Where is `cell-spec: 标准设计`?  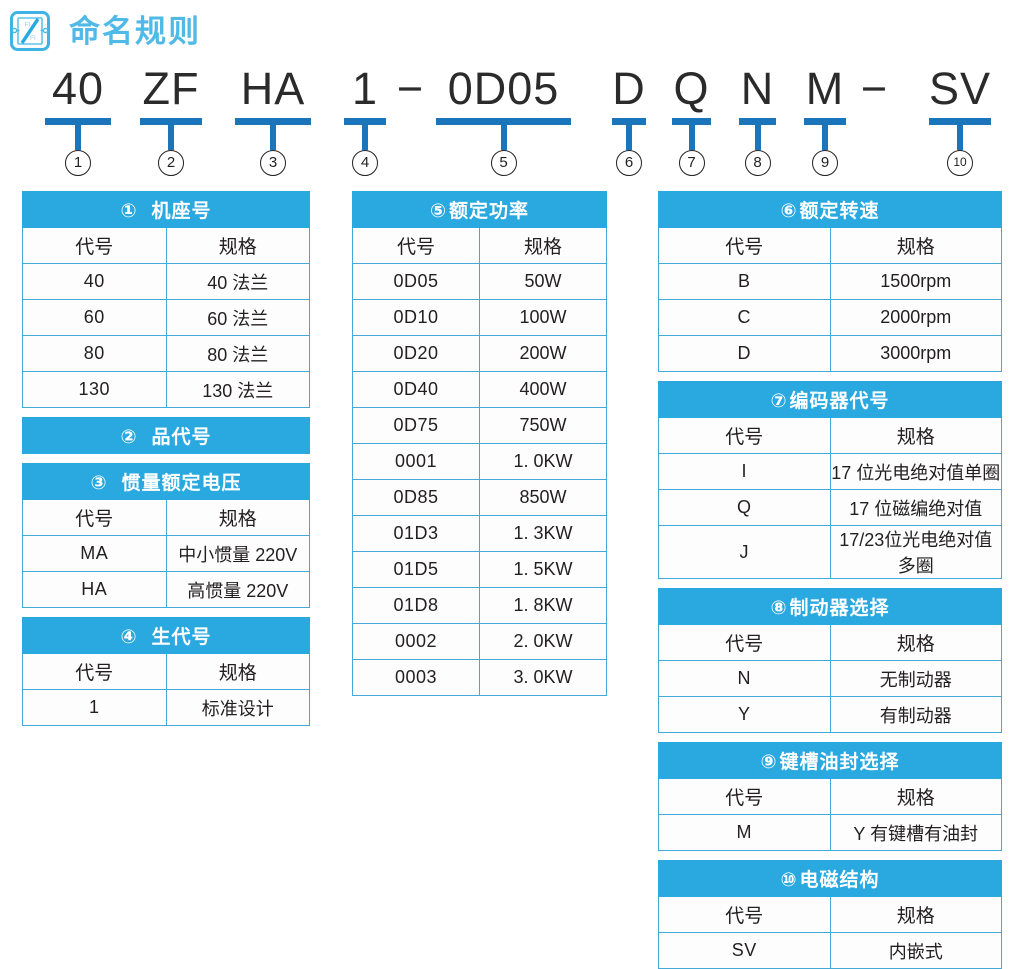
cell-spec: 标准设计 is located at coordinates (237, 707).